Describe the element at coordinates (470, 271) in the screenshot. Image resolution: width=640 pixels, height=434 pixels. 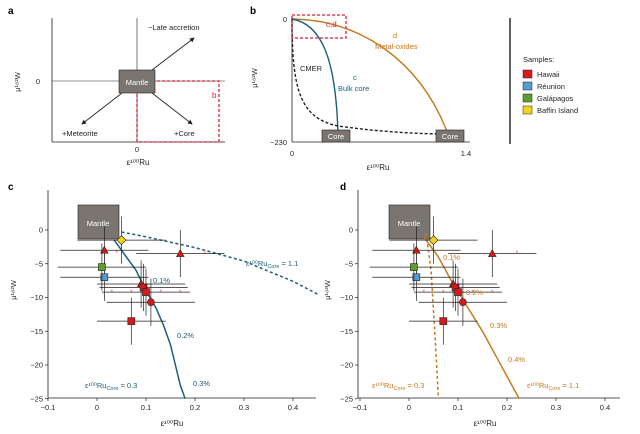
I see `panel-d-model-ticks` at that location.